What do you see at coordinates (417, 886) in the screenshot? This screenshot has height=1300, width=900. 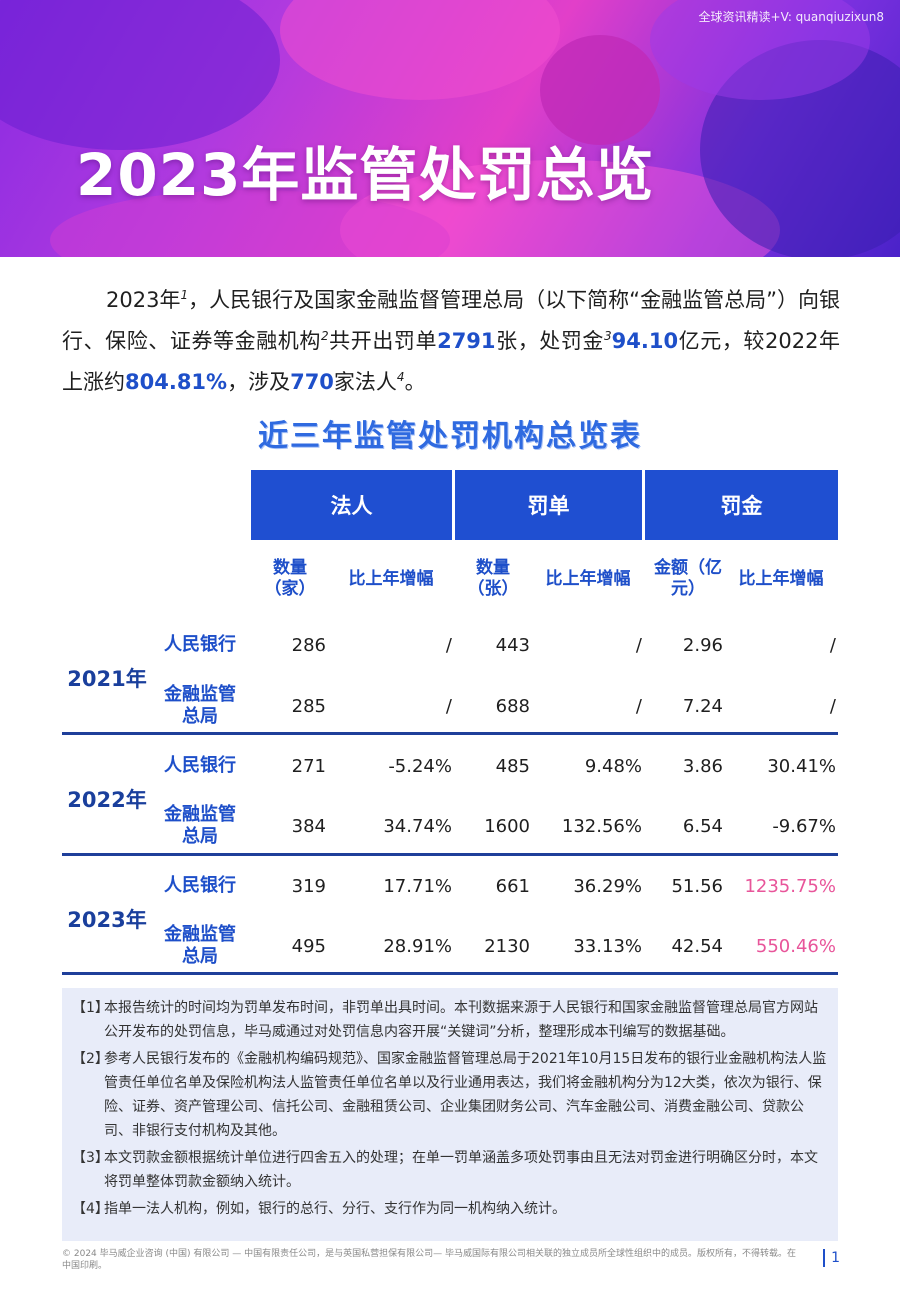 I see `table-cell: 17.71%` at bounding box center [417, 886].